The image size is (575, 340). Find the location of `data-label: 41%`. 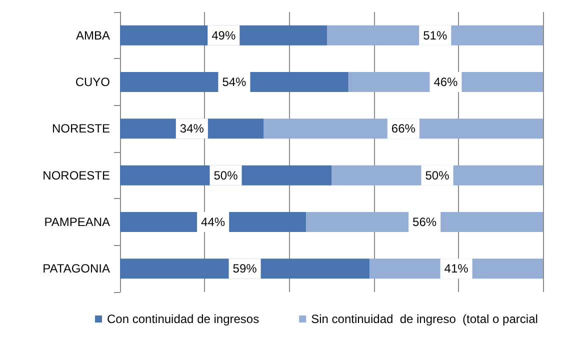

data-label: 41% is located at coordinates (456, 269).